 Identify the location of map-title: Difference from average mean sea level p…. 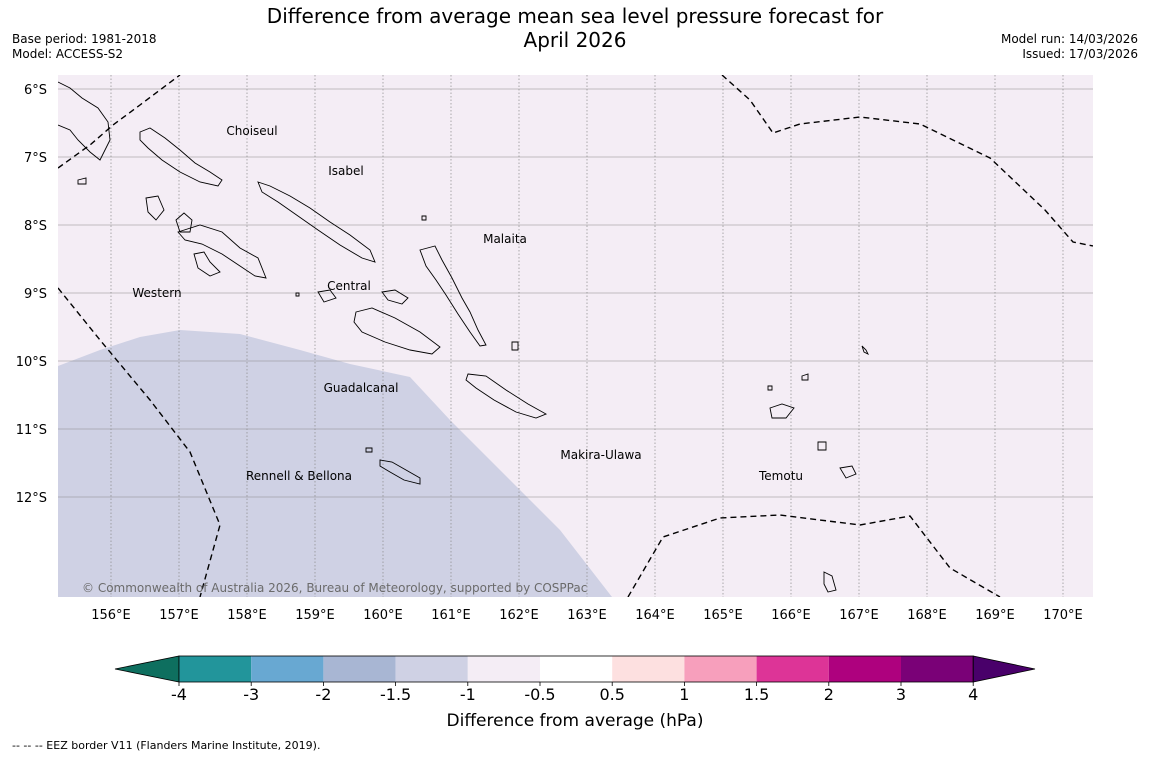
(575, 28).